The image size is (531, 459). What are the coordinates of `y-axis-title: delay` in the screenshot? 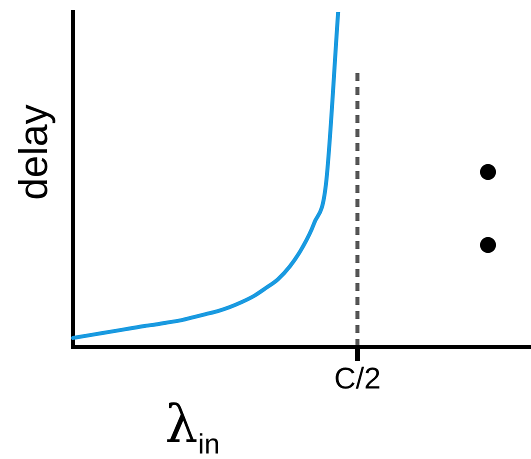 It's located at (34, 152).